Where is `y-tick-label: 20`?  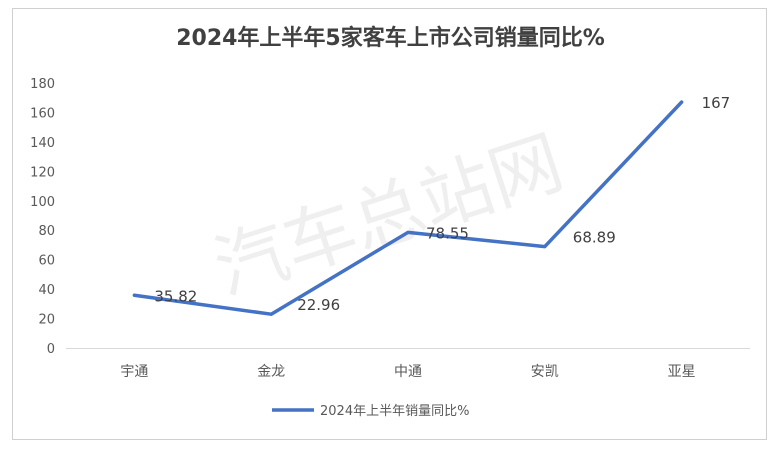
y-tick-label: 20 is located at coordinates (46, 320).